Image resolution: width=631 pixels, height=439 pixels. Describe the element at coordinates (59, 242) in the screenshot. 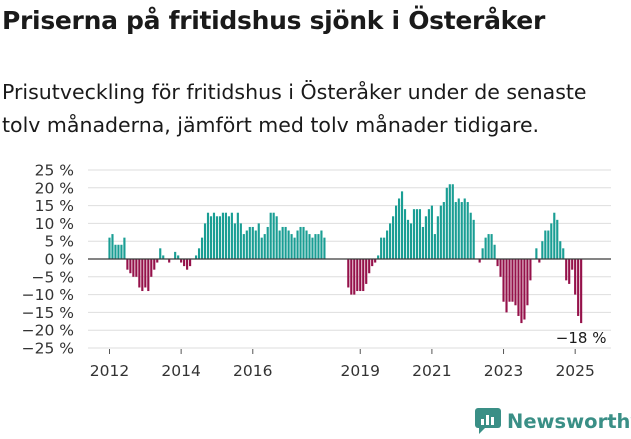

I see `y-tick-label: 5 %` at that location.